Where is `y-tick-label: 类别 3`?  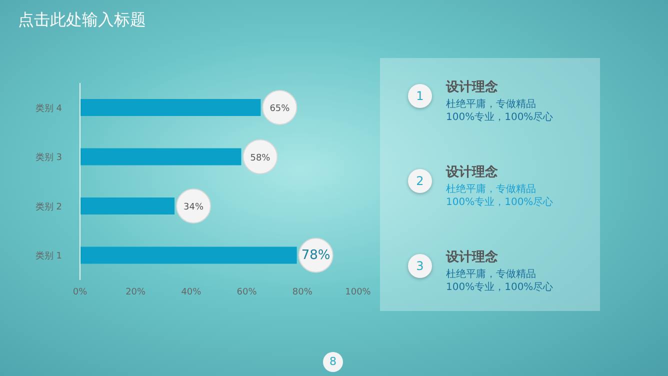 y-tick-label: 类别 3 is located at coordinates (48, 158).